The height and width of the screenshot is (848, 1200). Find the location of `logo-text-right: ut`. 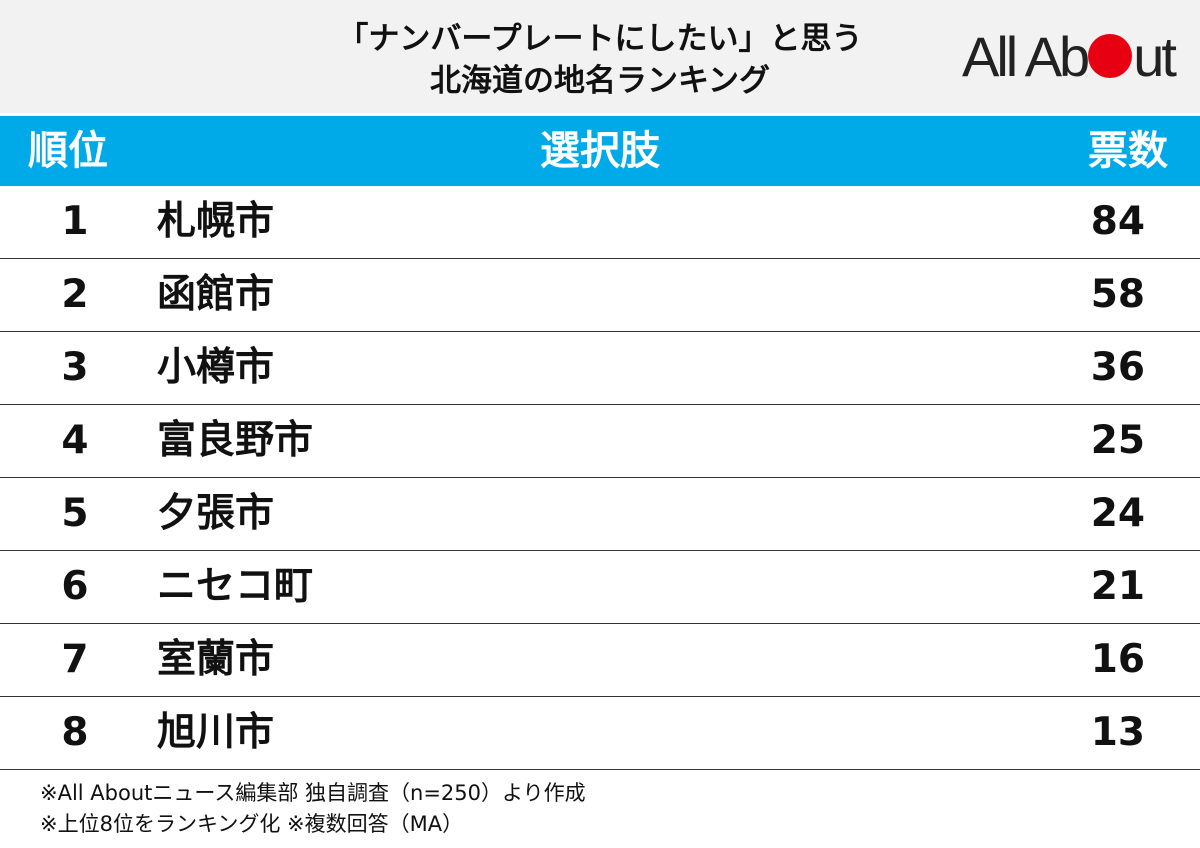

logo-text-right: ut is located at coordinates (1155, 56).